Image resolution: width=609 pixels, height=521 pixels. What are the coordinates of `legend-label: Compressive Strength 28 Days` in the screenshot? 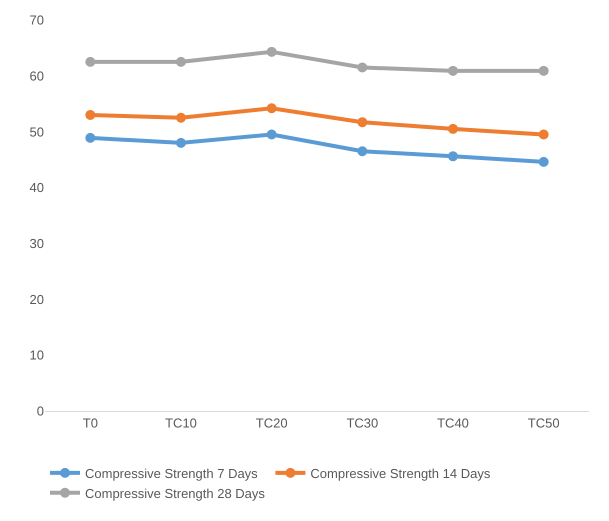 It's located at (175, 493).